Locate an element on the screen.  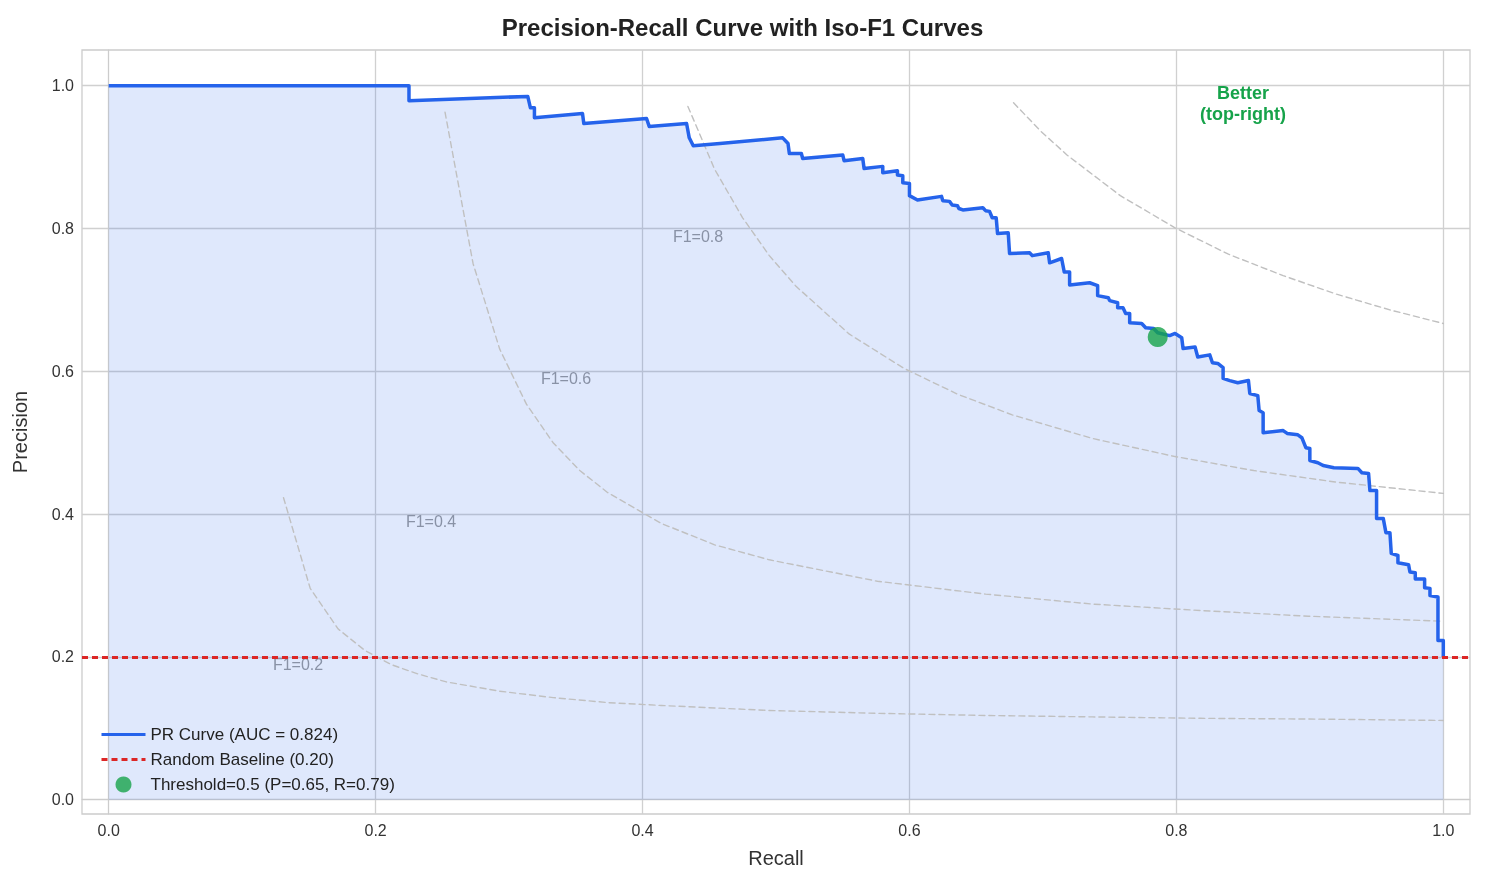
legend-label: PR Curve (AUC = 0.824) is located at coordinates (244, 734).